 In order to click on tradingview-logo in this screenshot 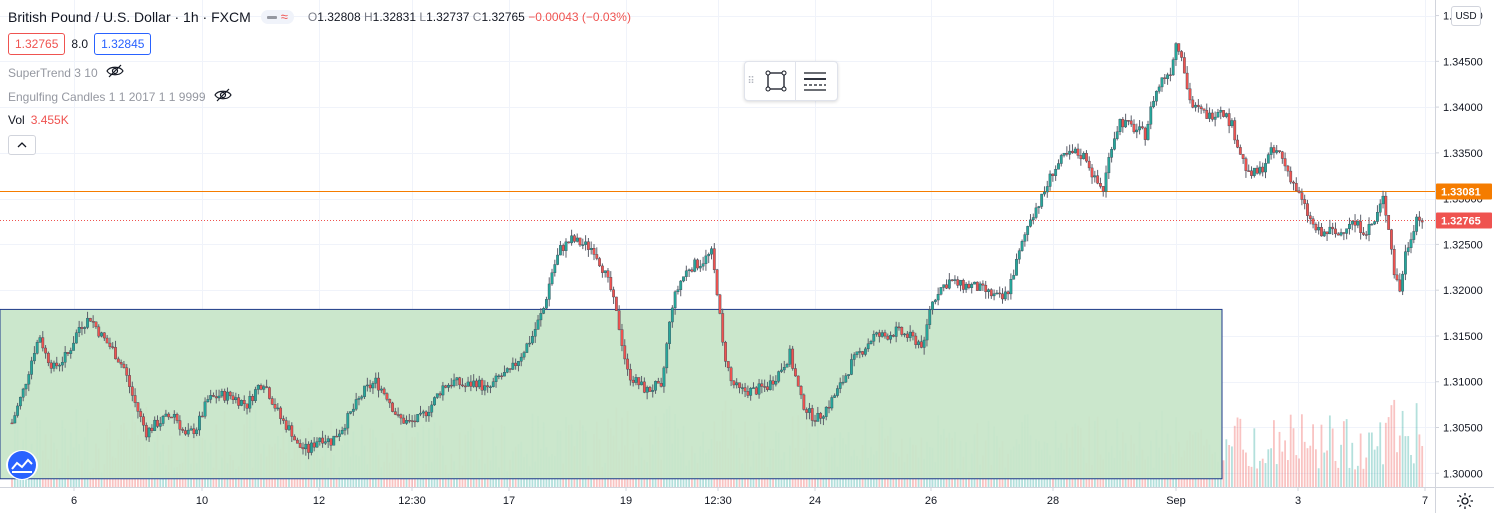, I will do `click(22, 465)`.